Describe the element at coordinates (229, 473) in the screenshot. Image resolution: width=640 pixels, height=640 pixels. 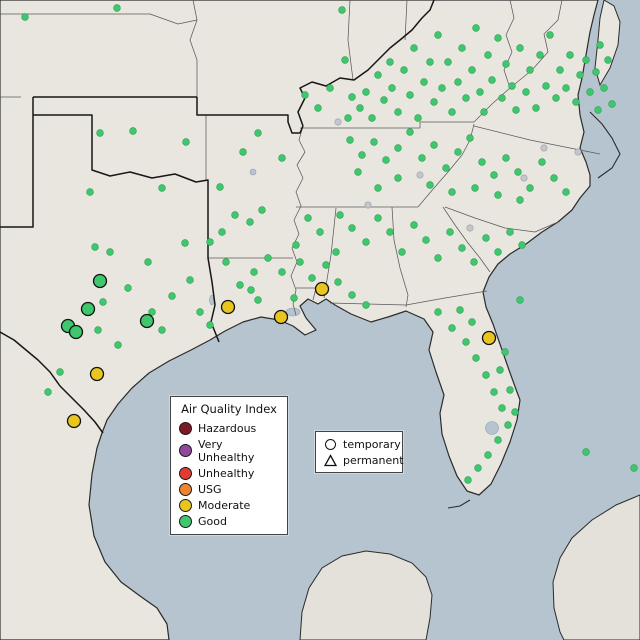
I see `legend-item-unhealthy: Unhealthy` at that location.